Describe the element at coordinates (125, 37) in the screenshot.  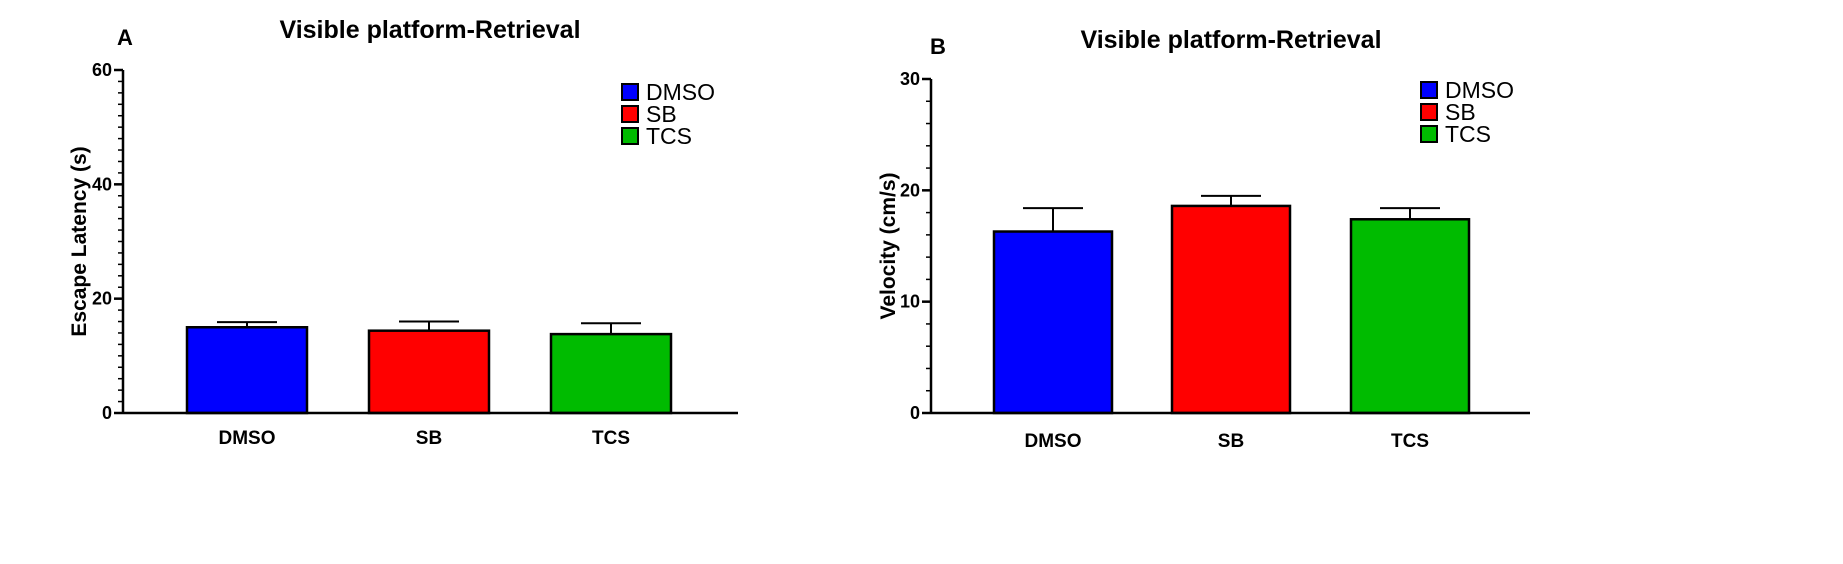
I see `panel-label: A` at that location.